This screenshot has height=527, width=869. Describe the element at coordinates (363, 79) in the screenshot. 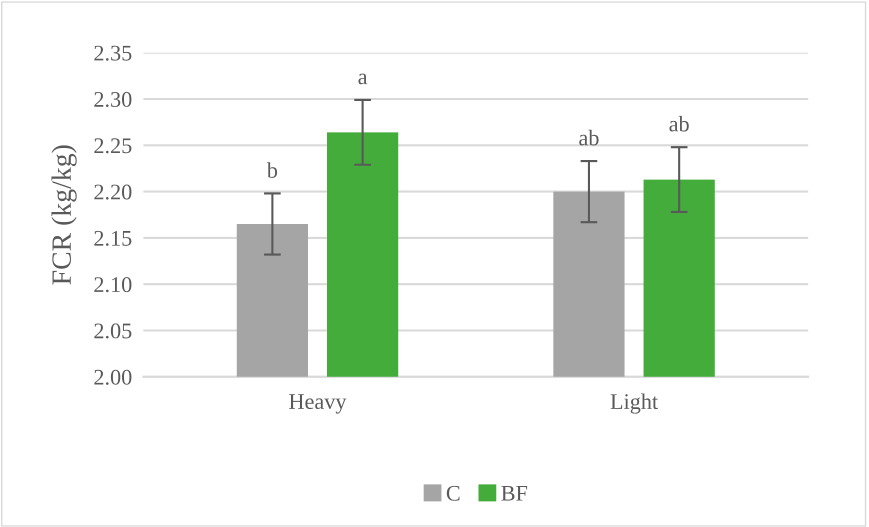

I see `annotation: a` at that location.